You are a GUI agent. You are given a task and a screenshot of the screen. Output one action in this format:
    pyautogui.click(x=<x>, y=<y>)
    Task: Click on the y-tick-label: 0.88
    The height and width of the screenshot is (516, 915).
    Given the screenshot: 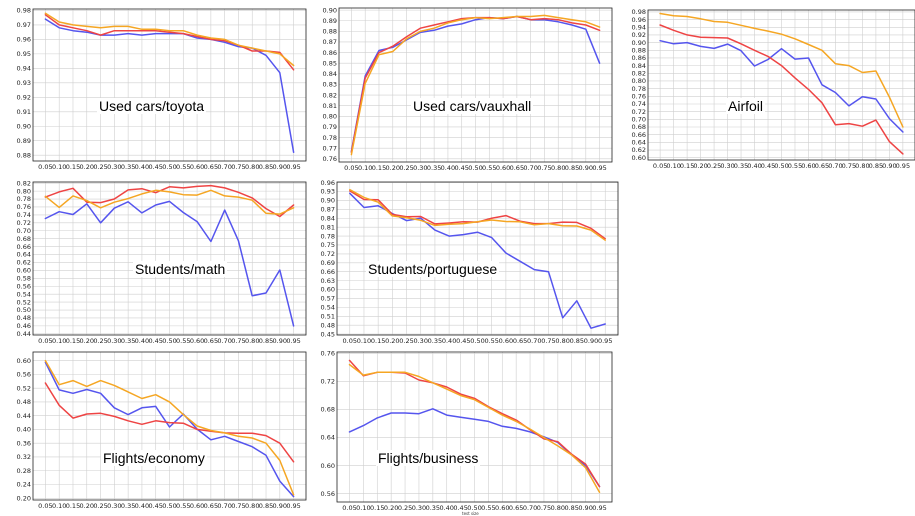 What is the action you would take?
    pyautogui.click(x=330, y=32)
    